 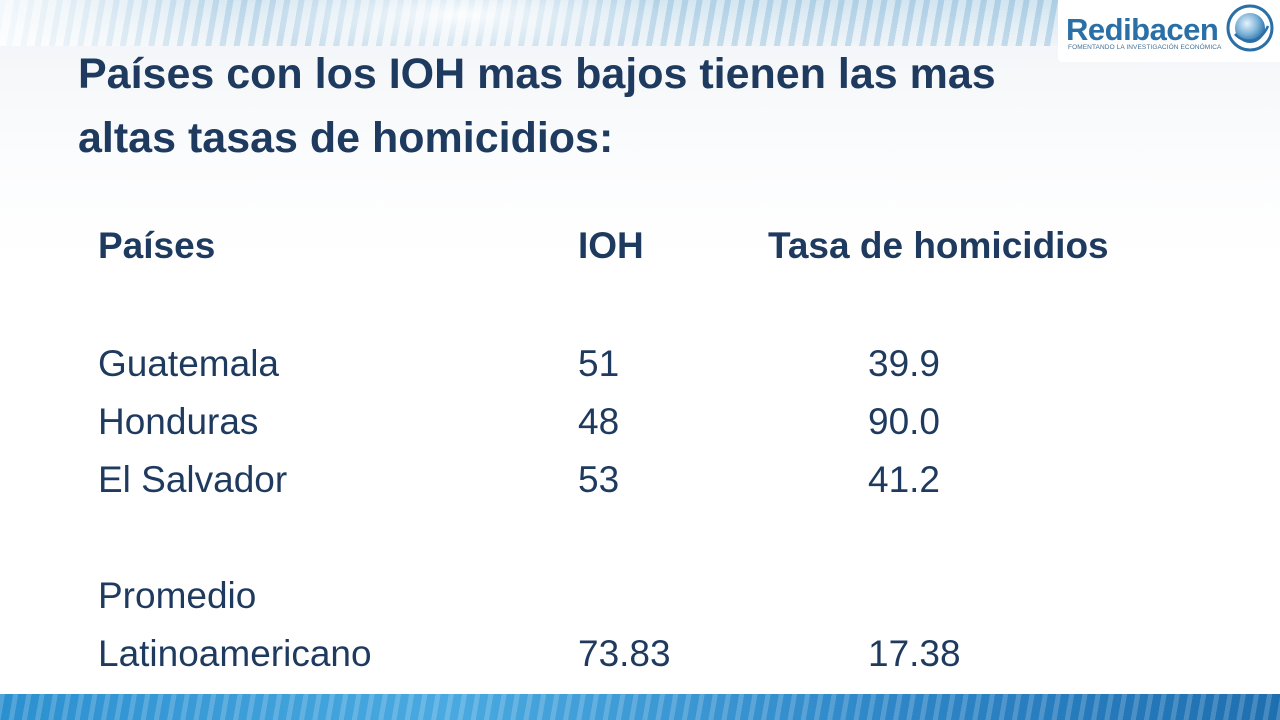 I want to click on globe-icon, so click(x=1250, y=28).